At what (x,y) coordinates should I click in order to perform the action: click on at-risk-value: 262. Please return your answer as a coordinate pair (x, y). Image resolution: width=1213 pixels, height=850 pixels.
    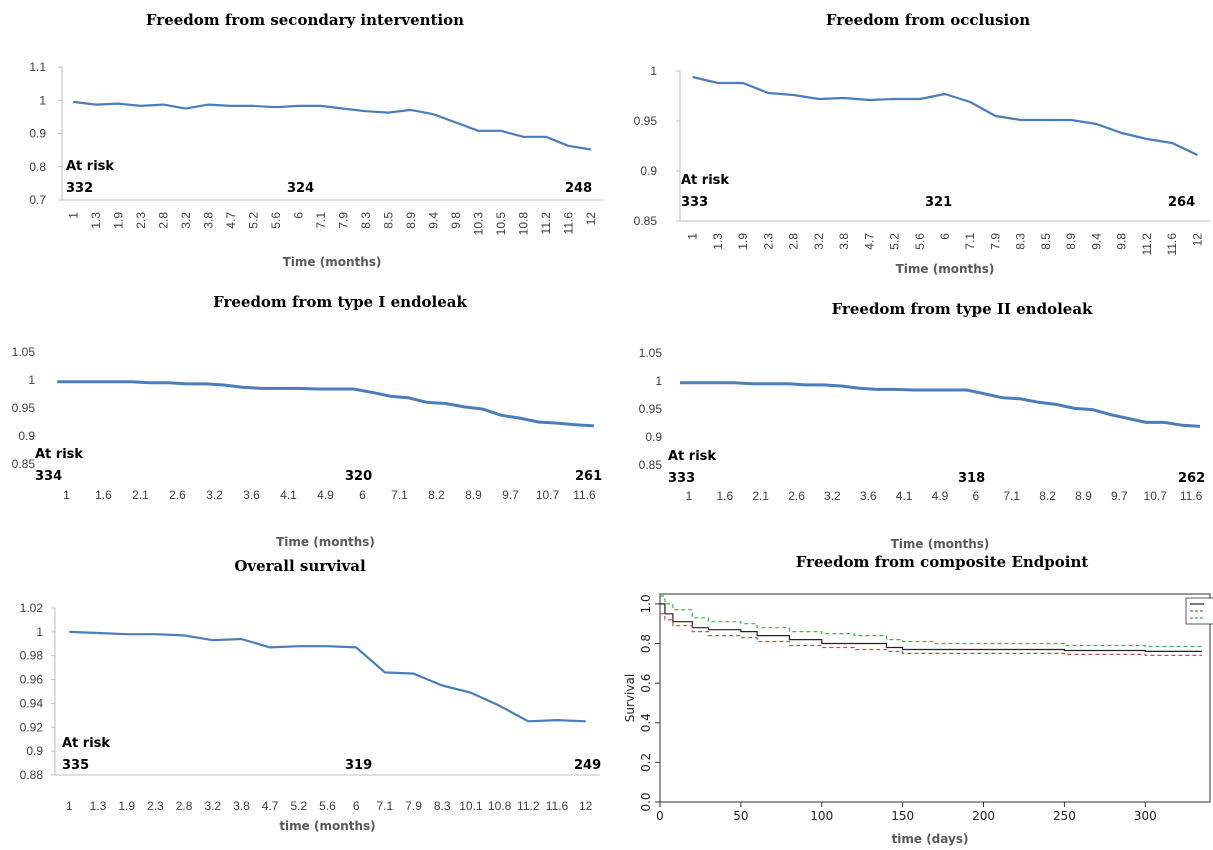
    Looking at the image, I should click on (1191, 478).